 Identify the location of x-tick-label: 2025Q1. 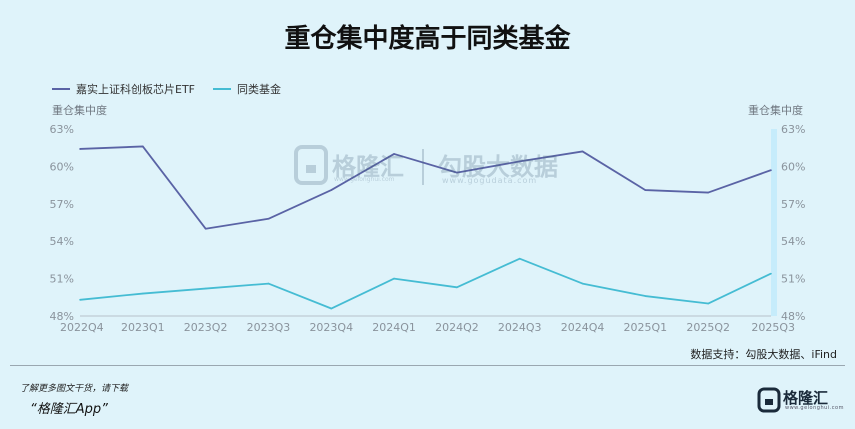
(646, 327).